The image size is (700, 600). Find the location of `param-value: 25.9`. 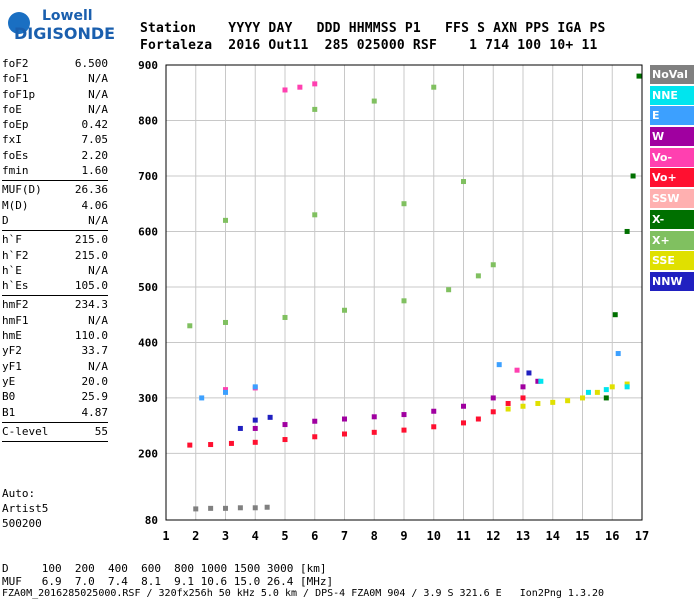

param-value: 25.9 is located at coordinates (95, 397).